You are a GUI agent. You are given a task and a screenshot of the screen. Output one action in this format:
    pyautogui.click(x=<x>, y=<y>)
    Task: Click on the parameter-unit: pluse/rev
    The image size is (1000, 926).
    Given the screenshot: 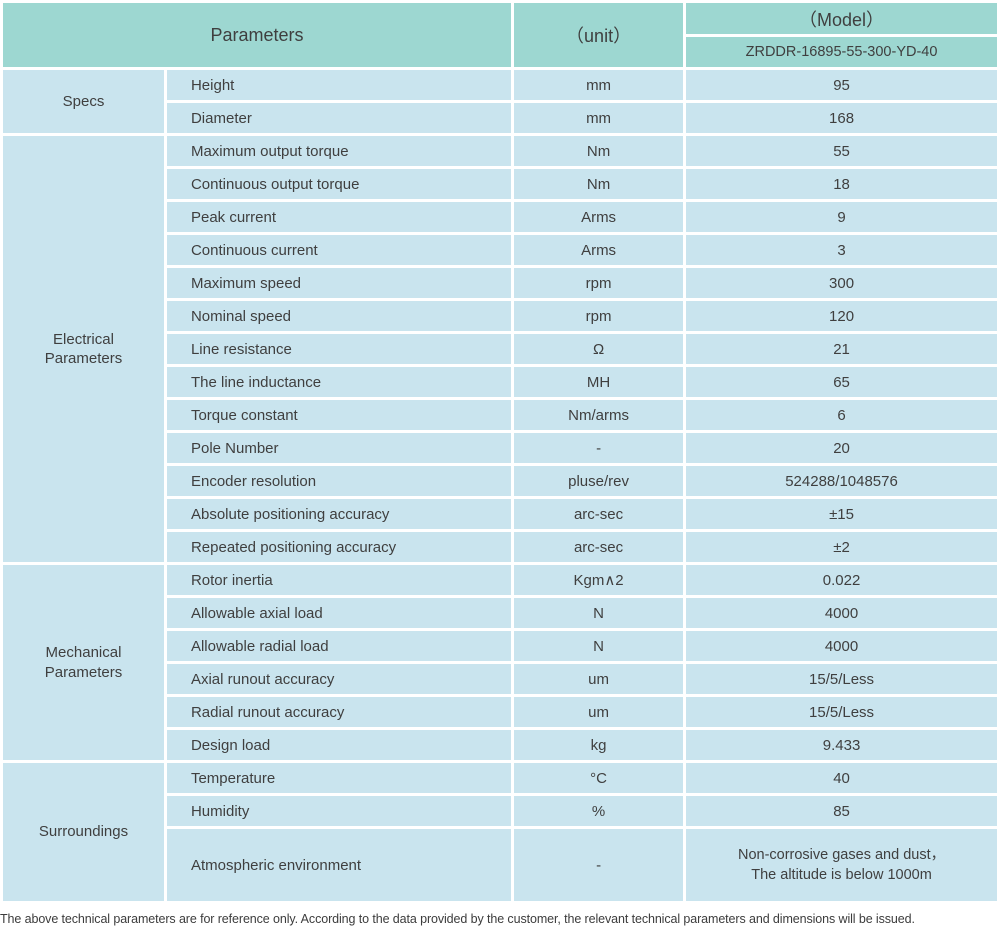 What is the action you would take?
    pyautogui.click(x=599, y=481)
    